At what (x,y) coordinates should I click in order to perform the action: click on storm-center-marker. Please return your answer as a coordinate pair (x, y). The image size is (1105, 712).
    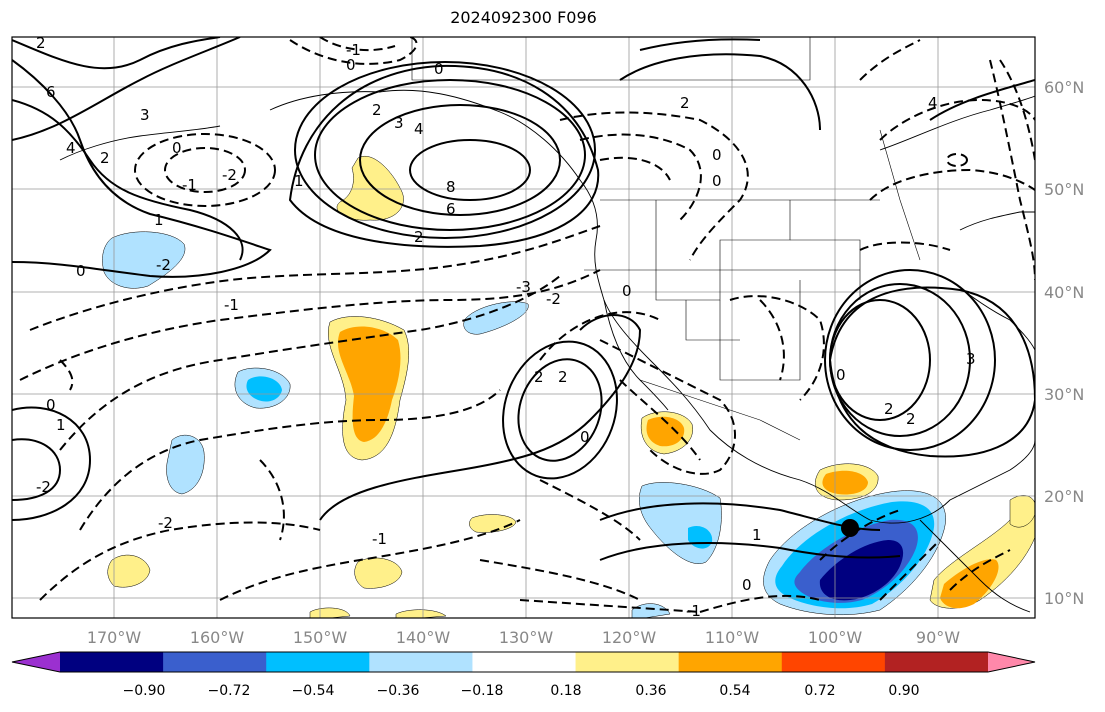
    Looking at the image, I should click on (850, 528).